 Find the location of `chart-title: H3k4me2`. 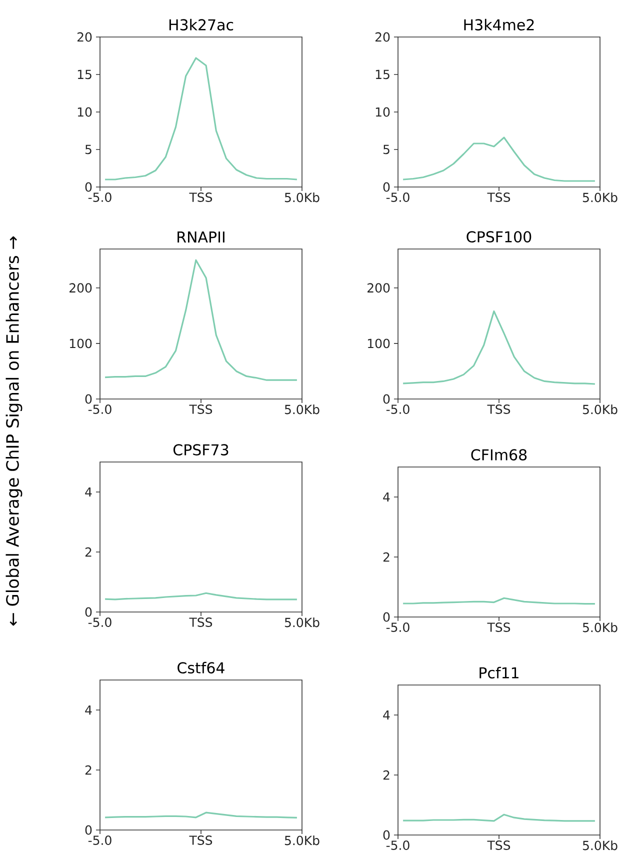

chart-title: H3k4me2 is located at coordinates (499, 24).